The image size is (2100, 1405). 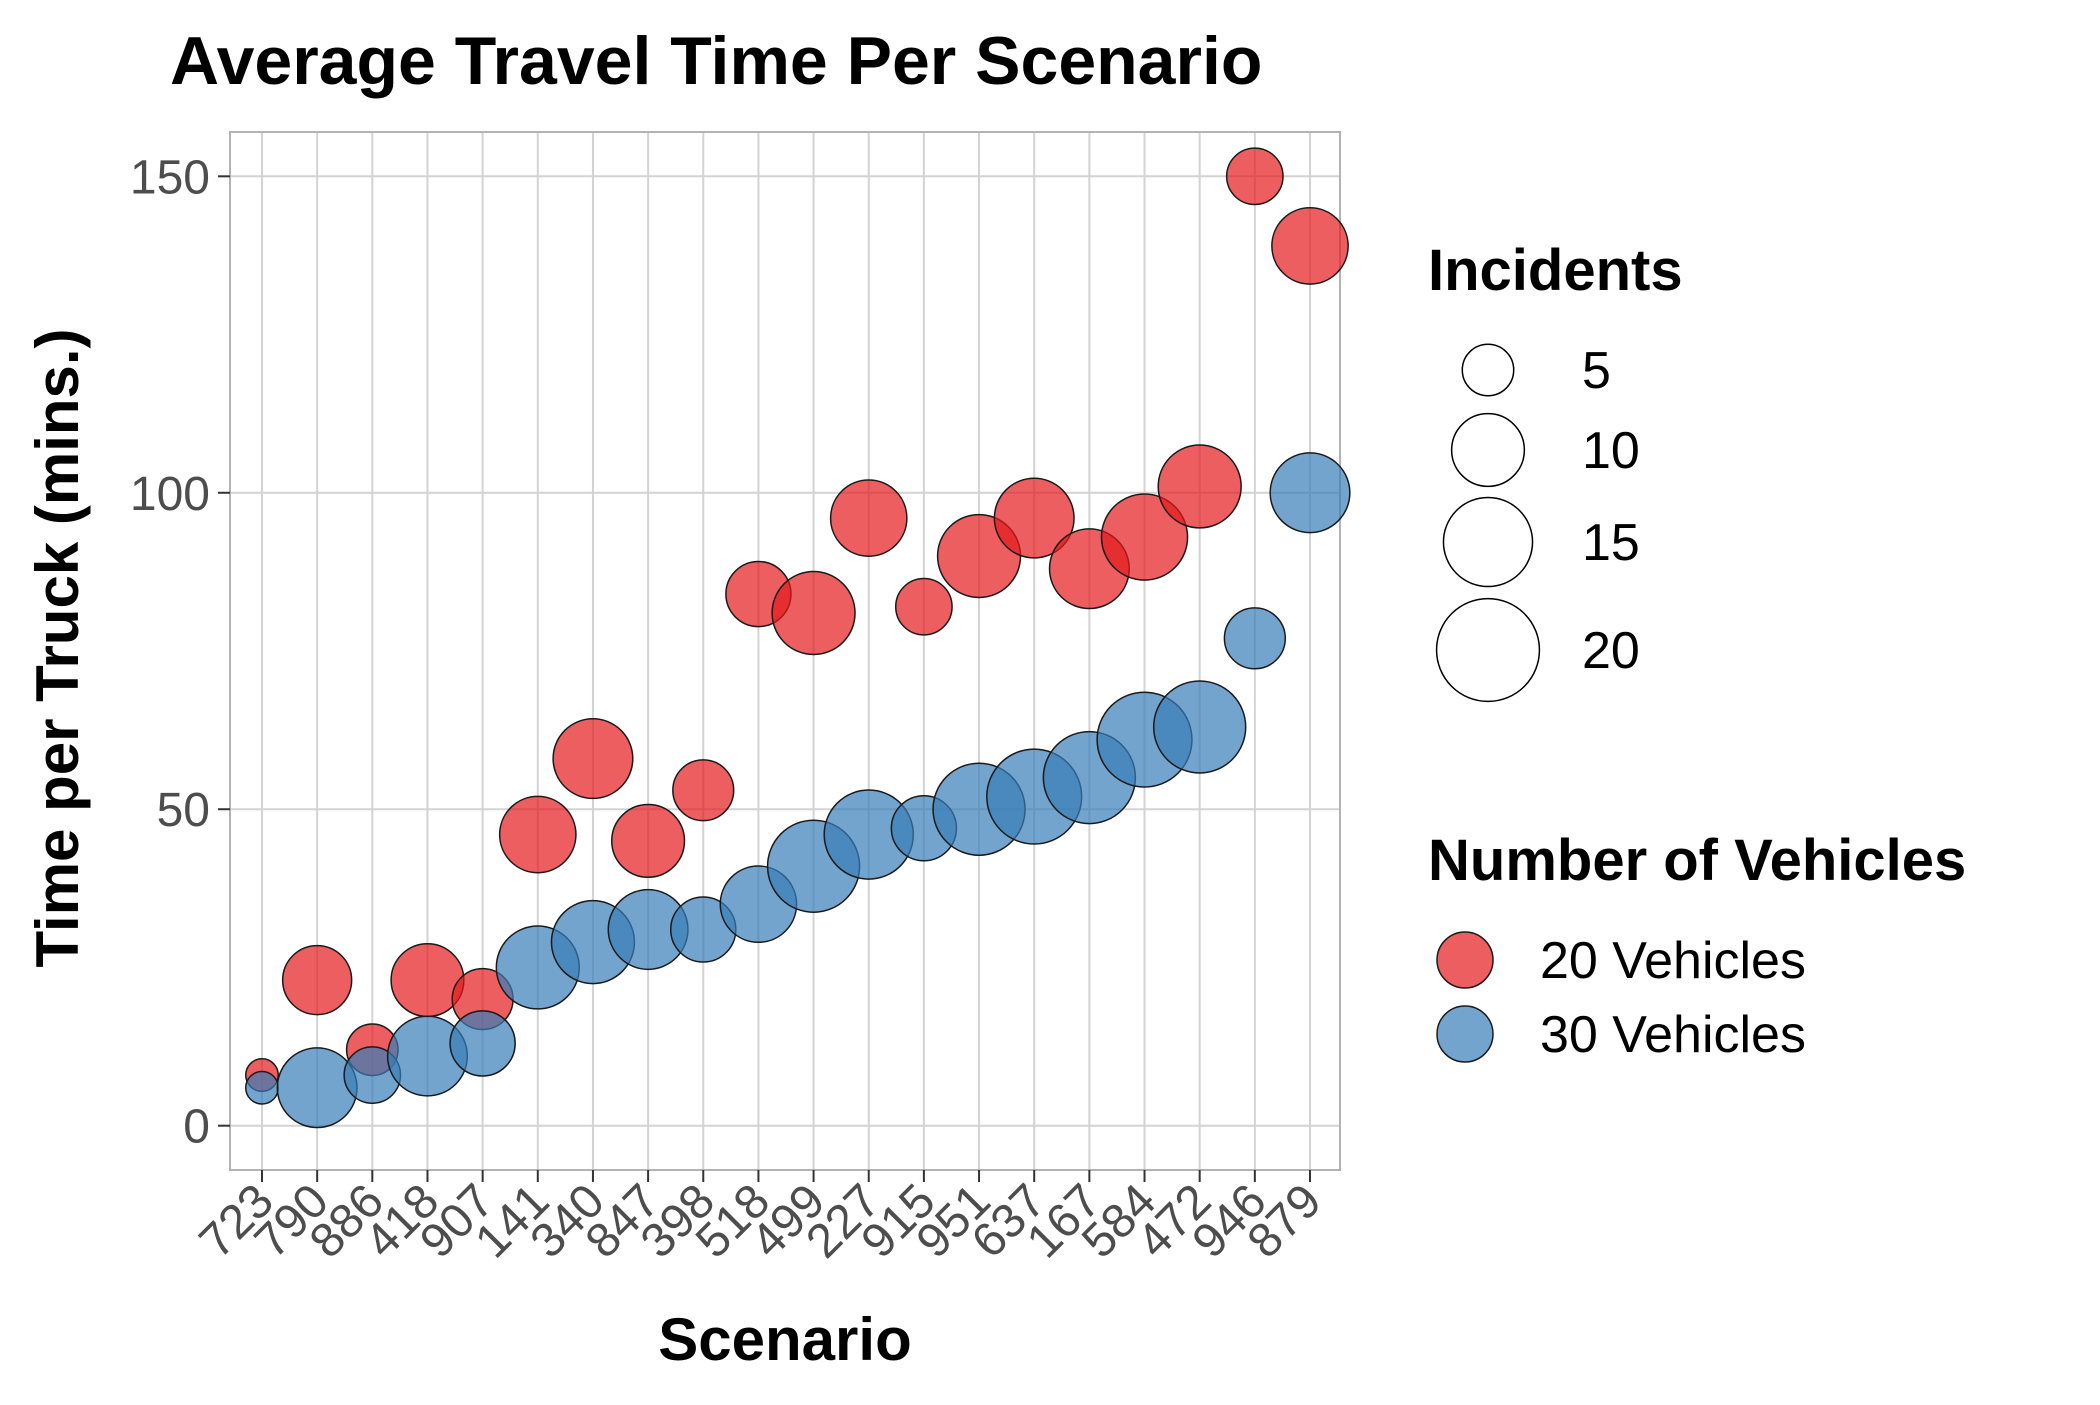 I want to click on y-axis-title: Time per Truck (mins.), so click(x=57, y=647).